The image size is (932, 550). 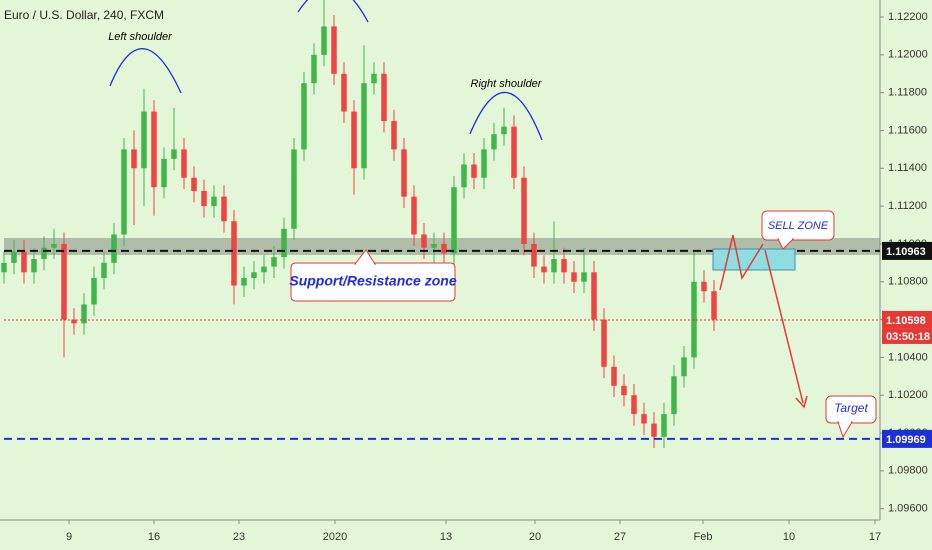 I want to click on y-tick-label: 1.11200, so click(x=907, y=206).